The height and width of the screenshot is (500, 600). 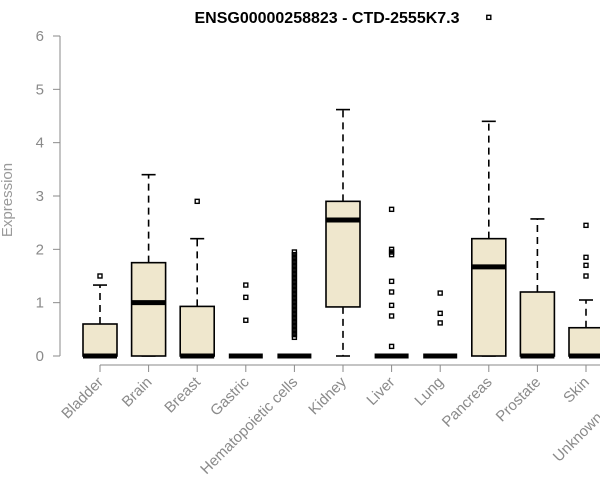 I want to click on y-axis-label: Expression, so click(x=8, y=200).